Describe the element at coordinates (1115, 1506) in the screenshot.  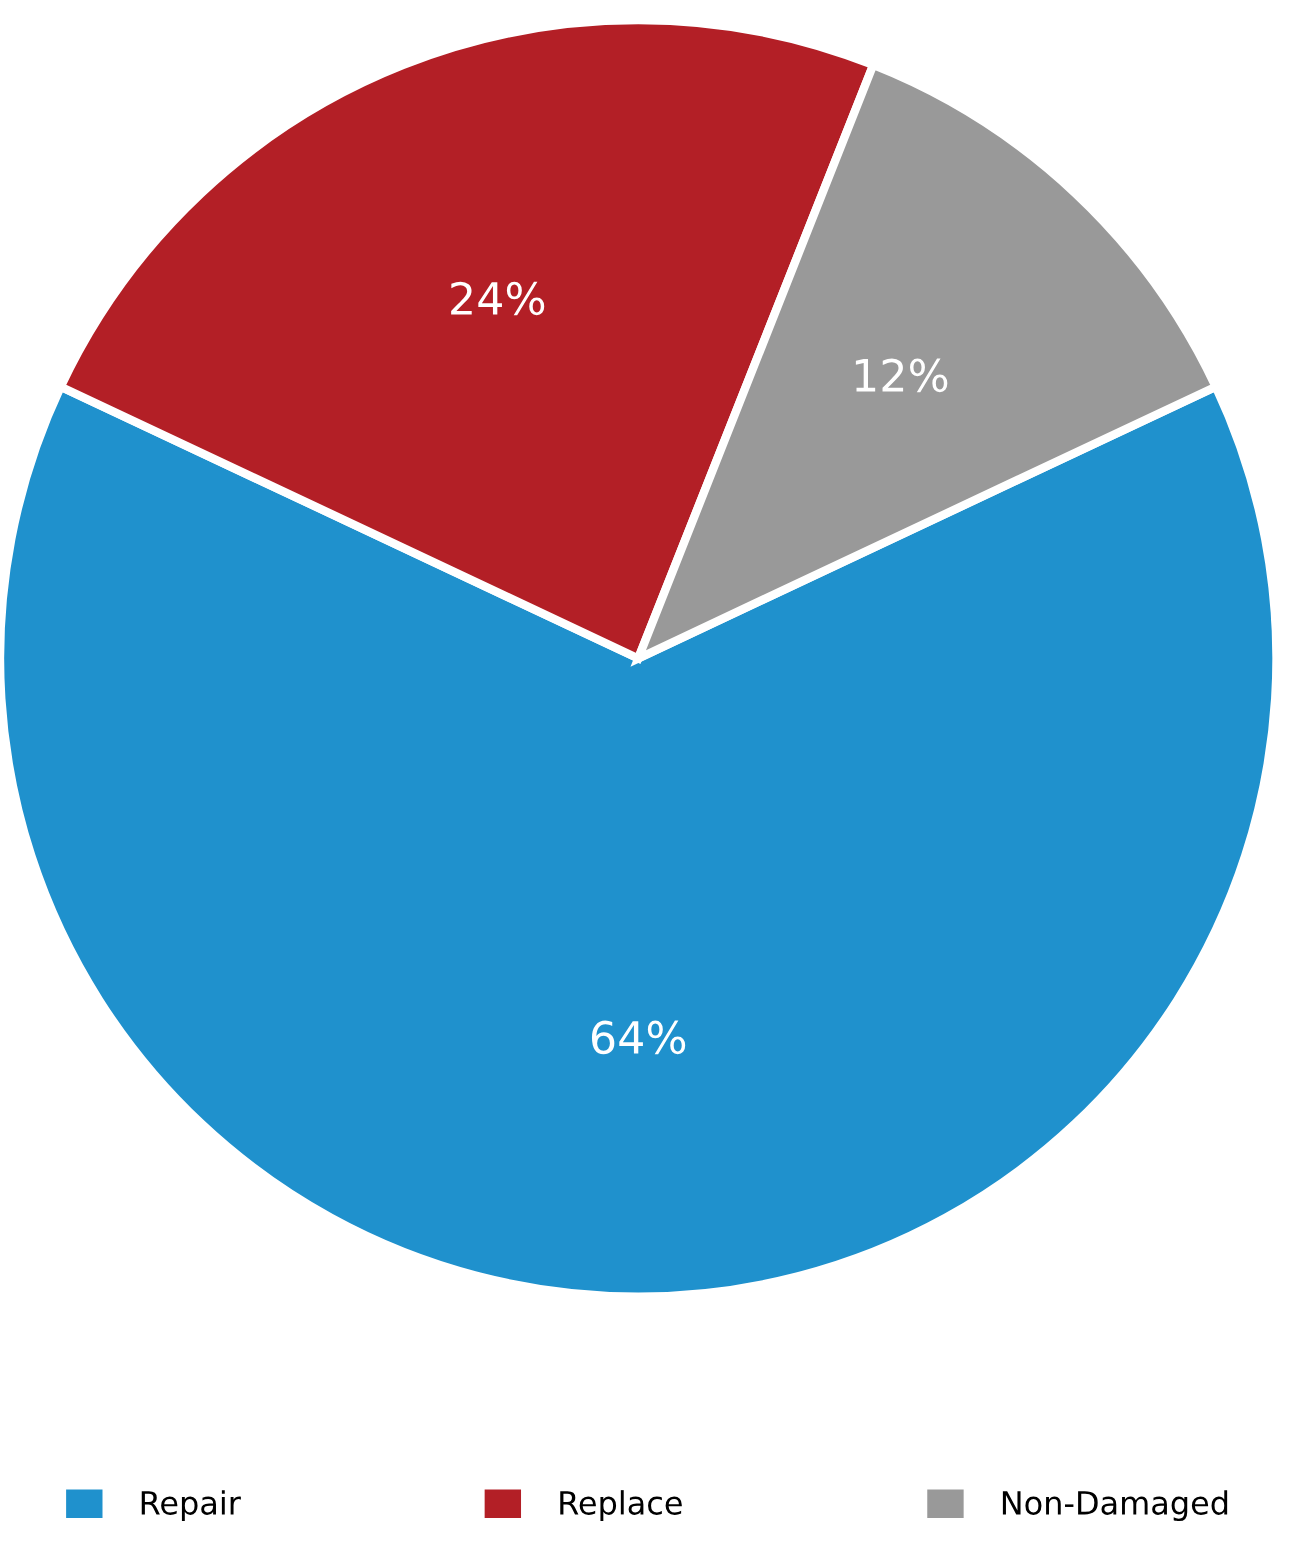
I see `legend-label: Non-Damaged` at that location.